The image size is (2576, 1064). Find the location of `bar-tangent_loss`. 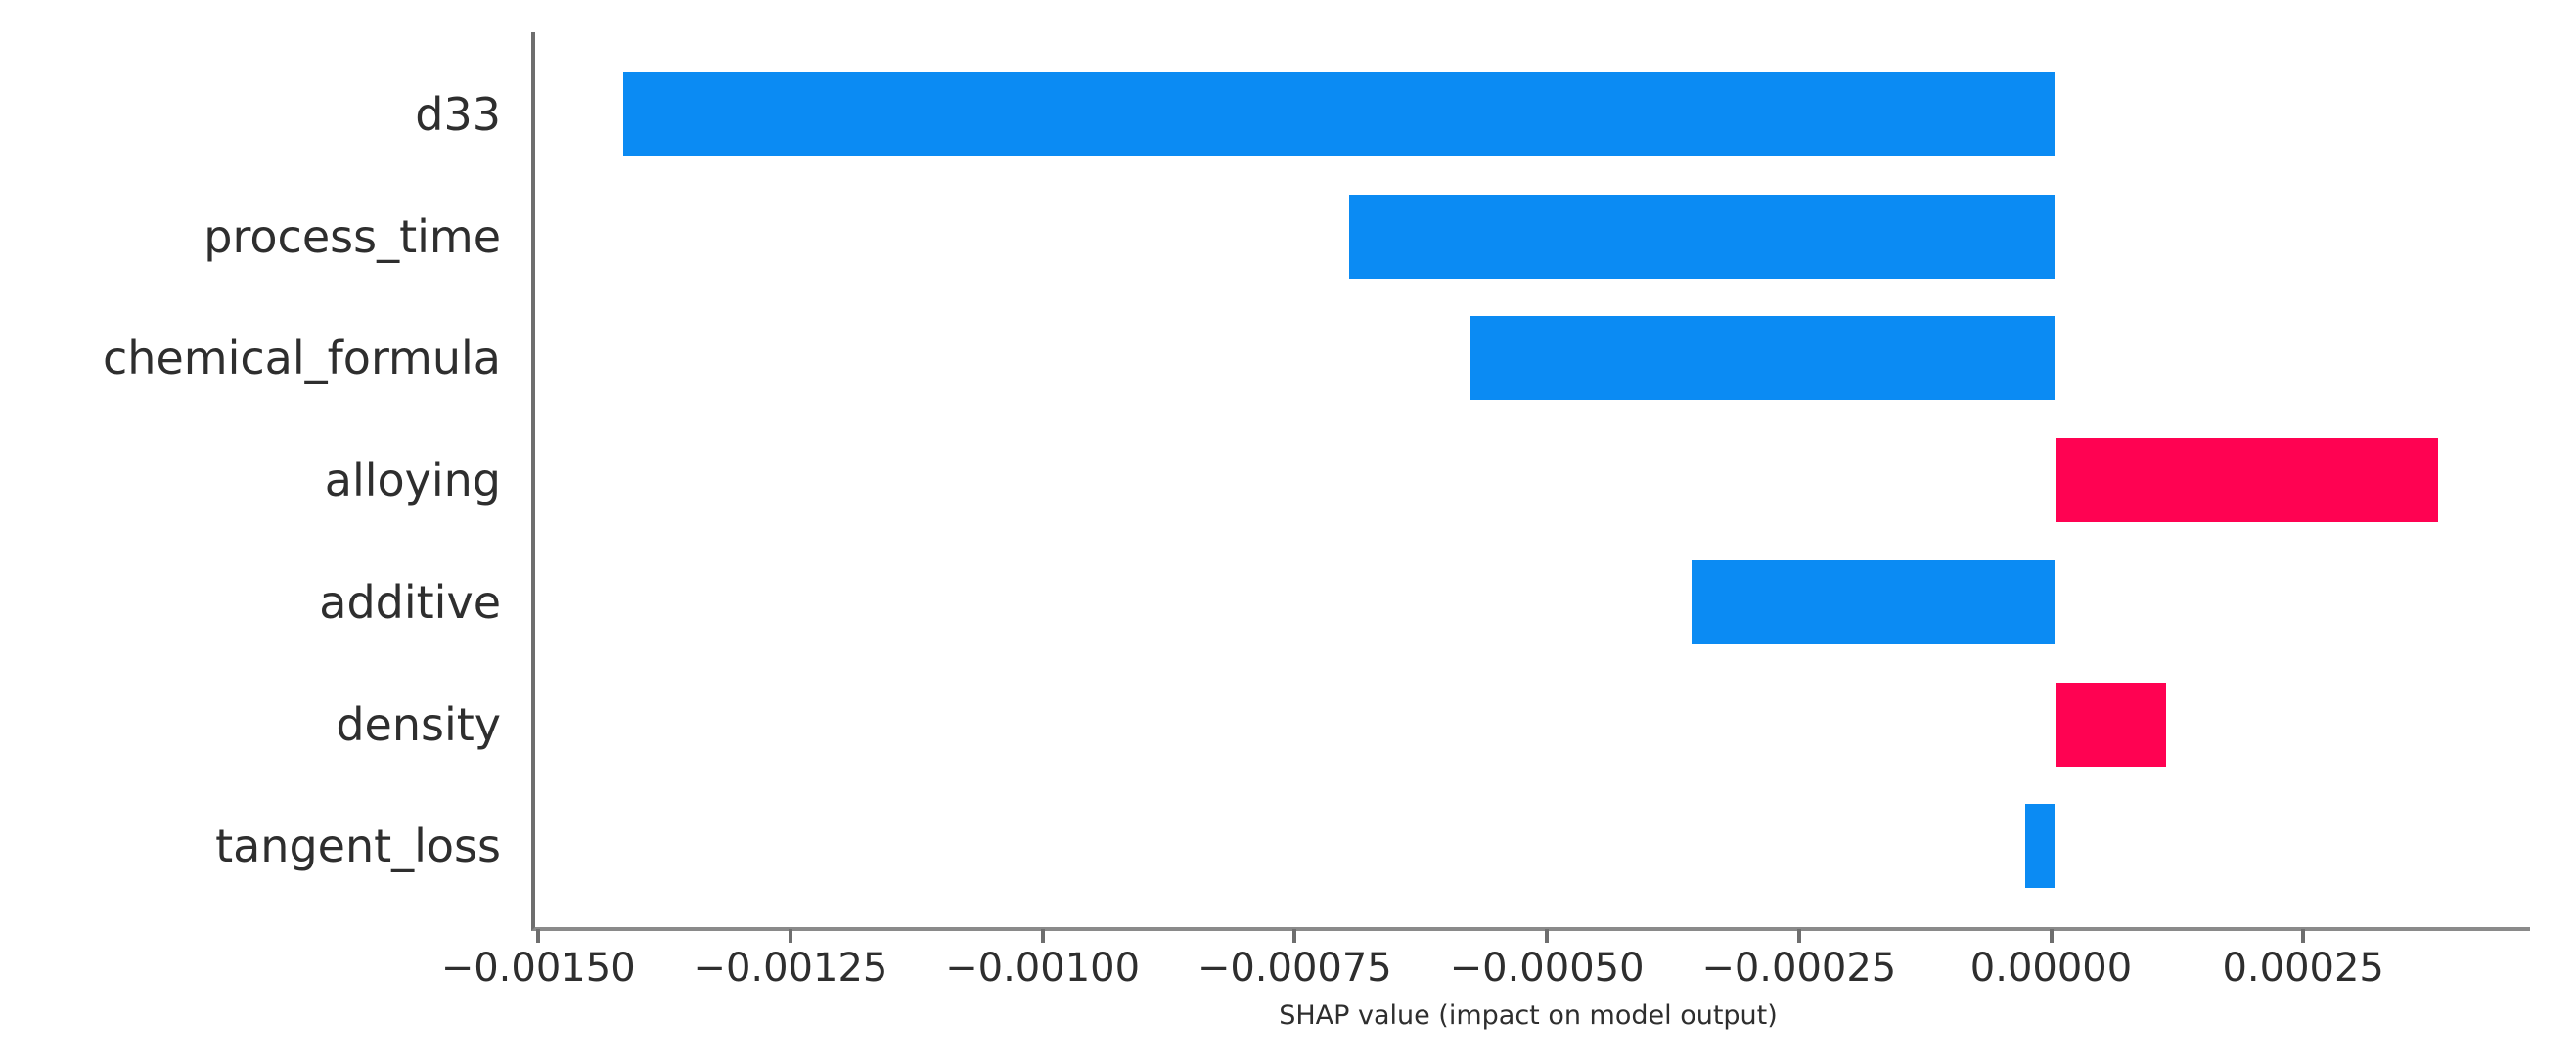

bar-tangent_loss is located at coordinates (2040, 846).